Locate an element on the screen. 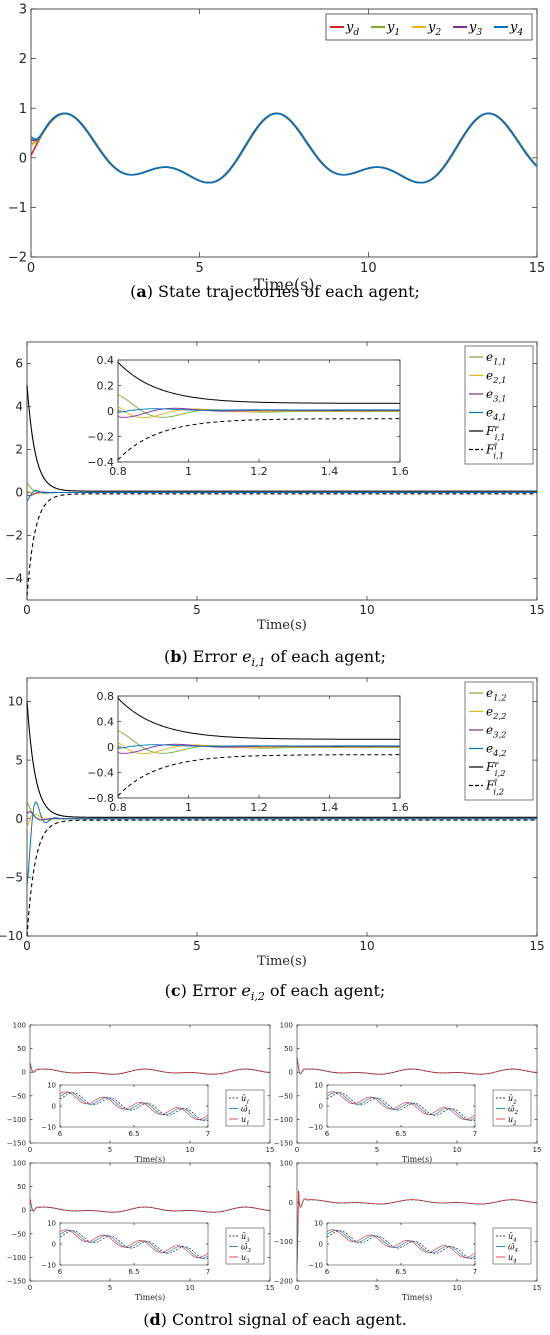 Image resolution: width=550 pixels, height=1335 pixels. caption-text: of each agent; is located at coordinates (326, 656).